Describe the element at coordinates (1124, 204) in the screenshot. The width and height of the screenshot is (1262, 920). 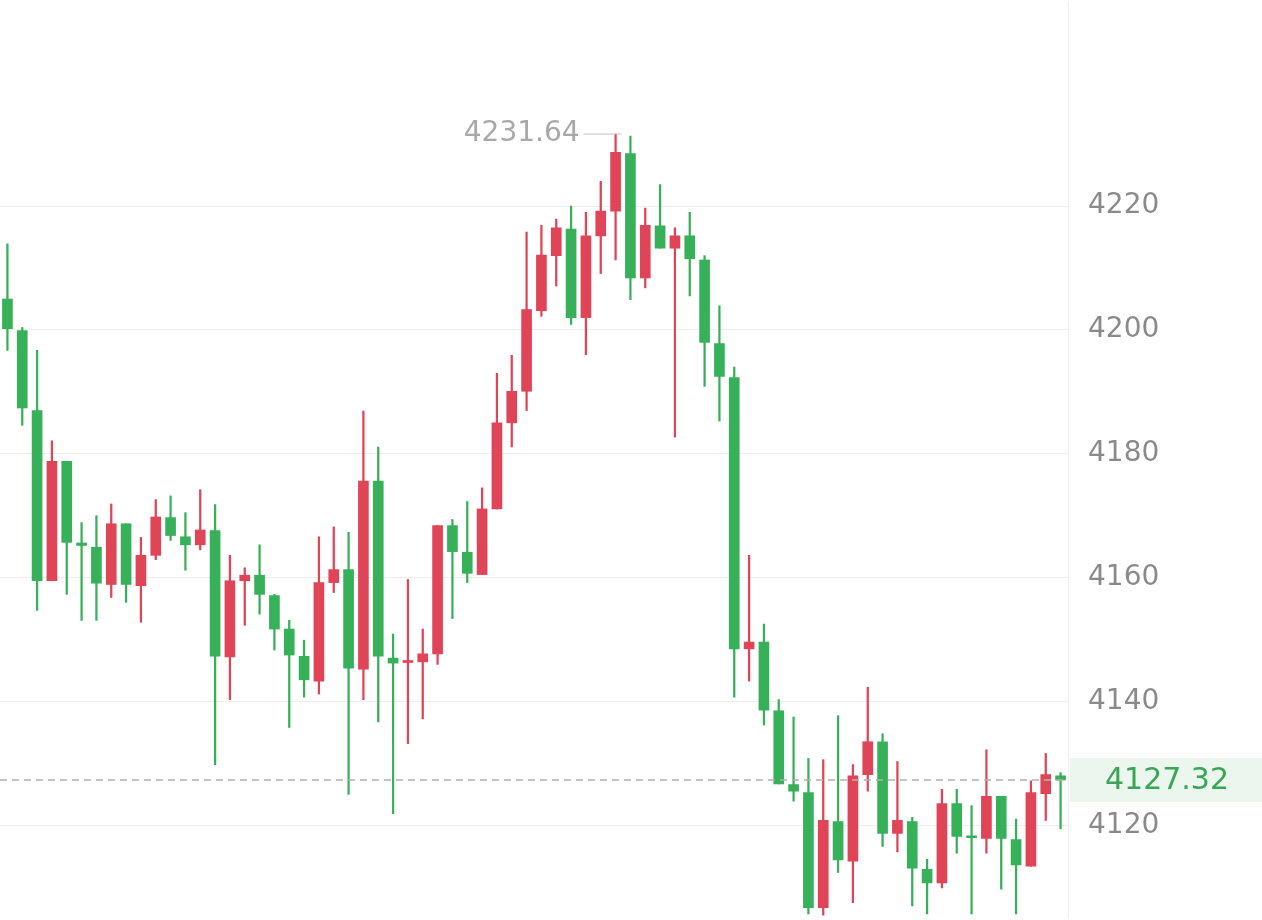
I see `y-tick-label: 4220` at that location.